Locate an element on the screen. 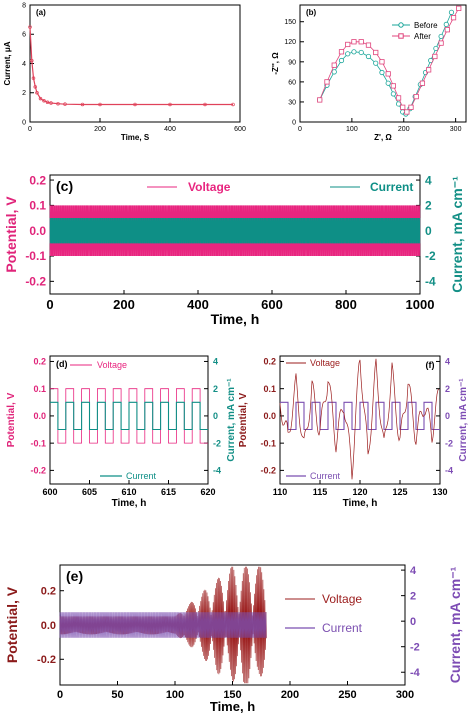  x-tick-label: 130 is located at coordinates (439, 492).